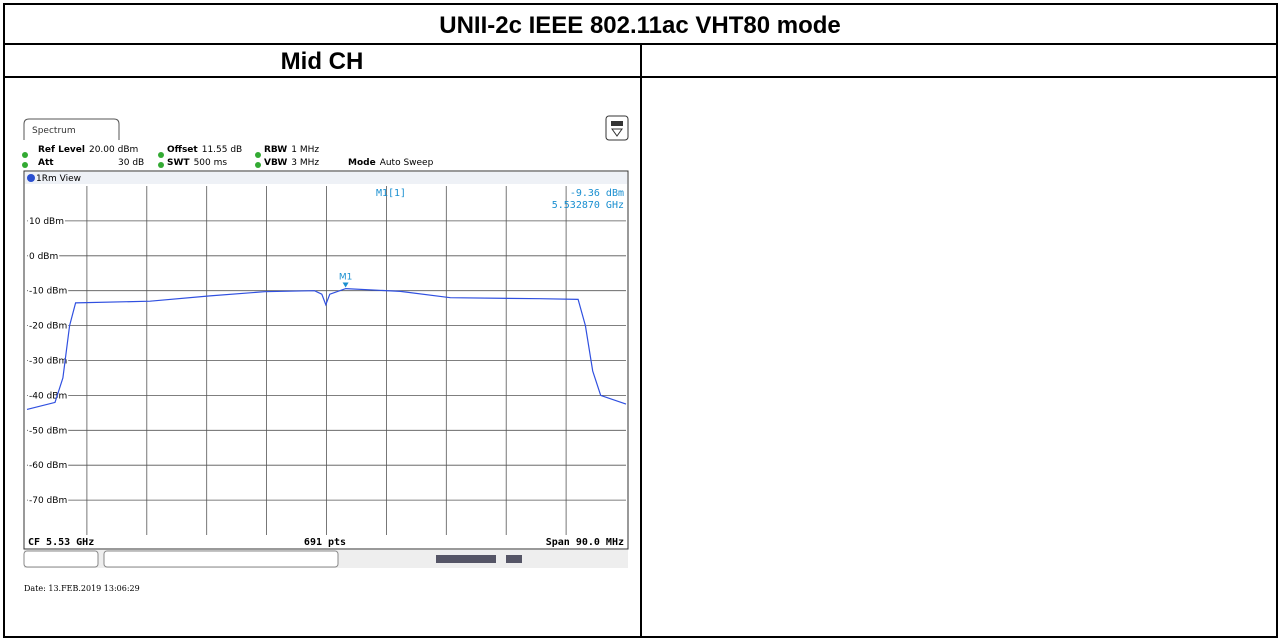 The image size is (1282, 641). What do you see at coordinates (46, 163) in the screenshot?
I see `setting-label: Att` at bounding box center [46, 163].